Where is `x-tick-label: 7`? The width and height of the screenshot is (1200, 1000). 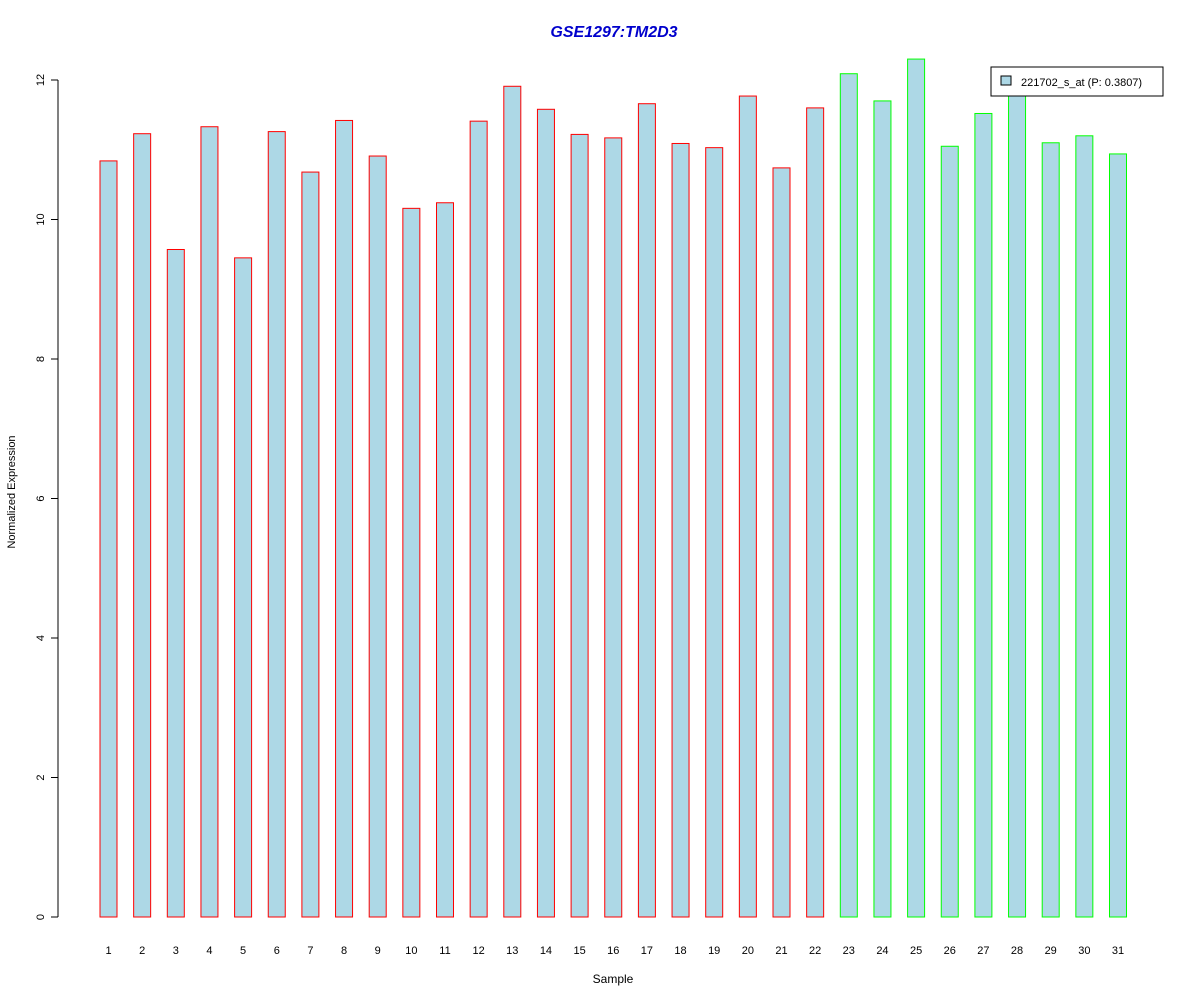
x-tick-label: 7 is located at coordinates (310, 951).